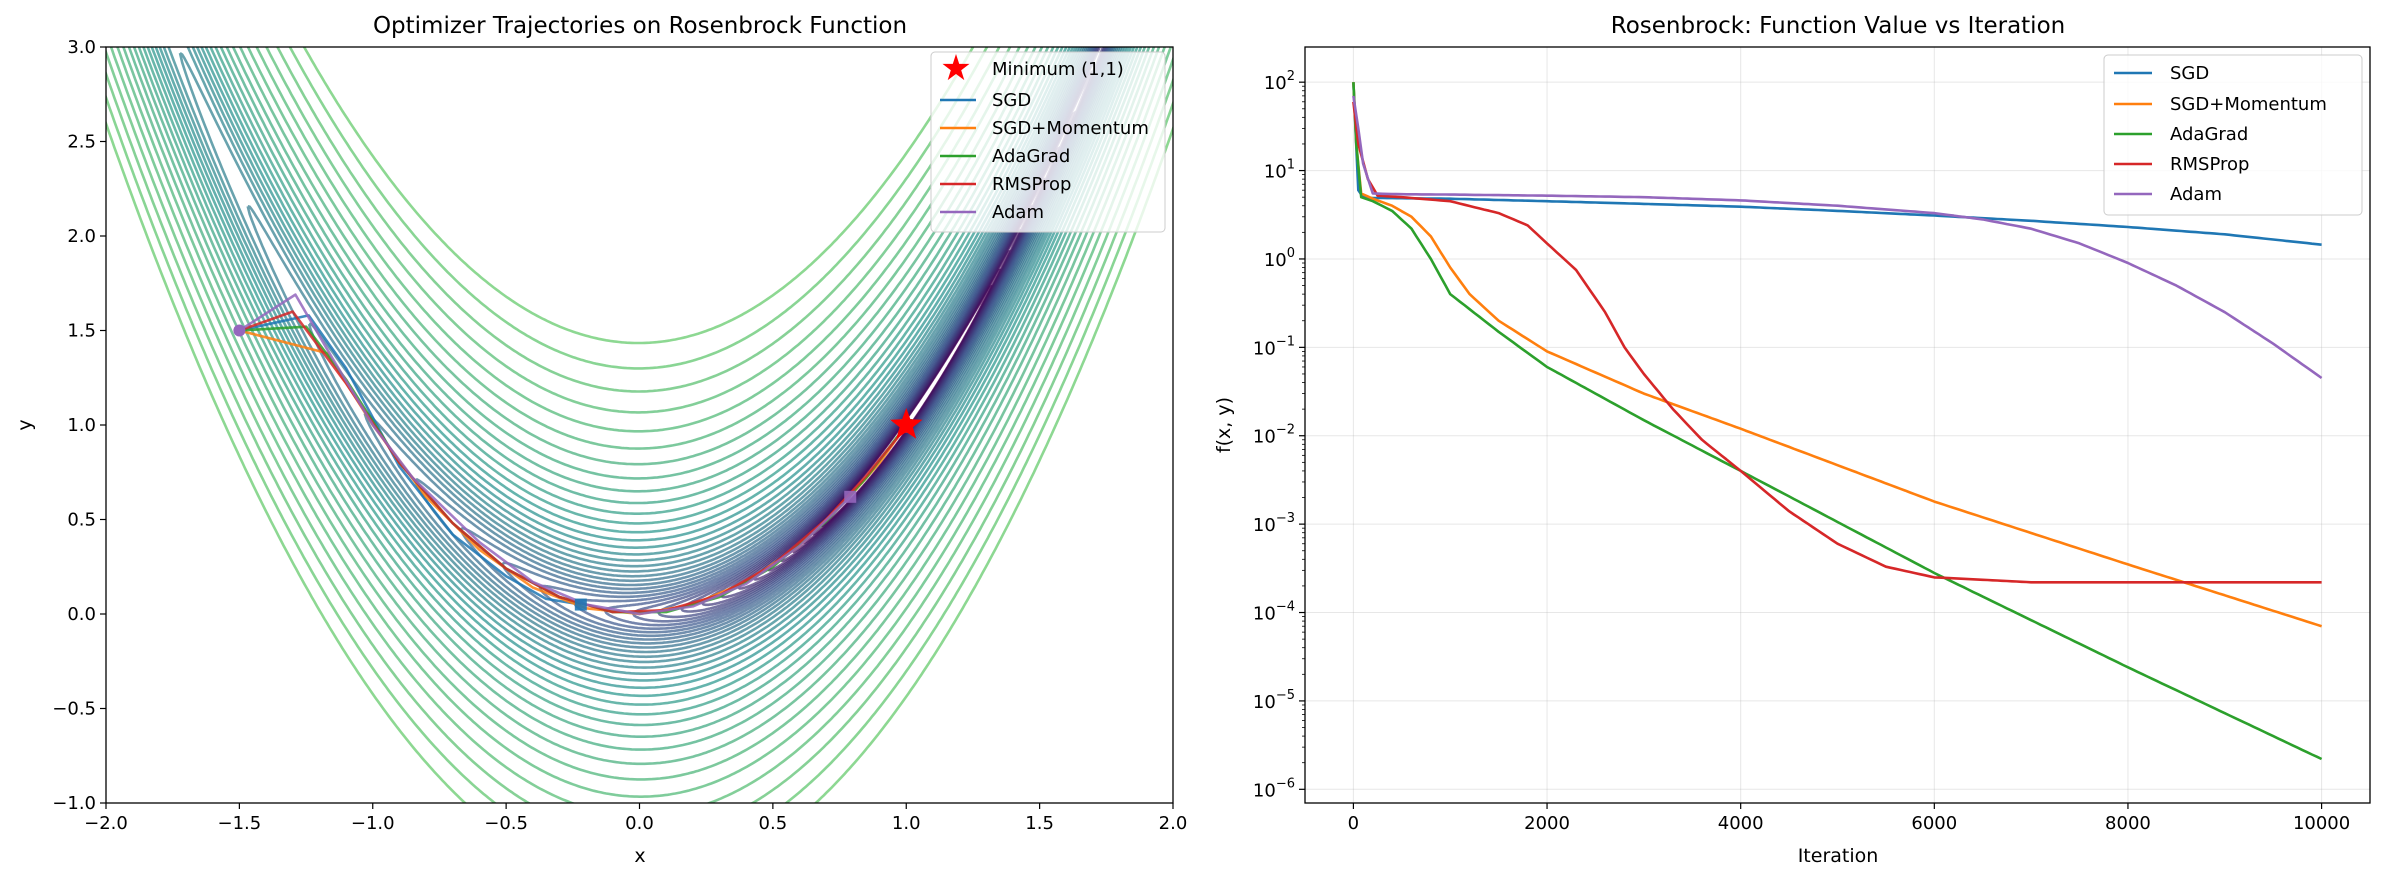  What do you see at coordinates (1837, 164) in the screenshot?
I see `loss-curve-sgd` at bounding box center [1837, 164].